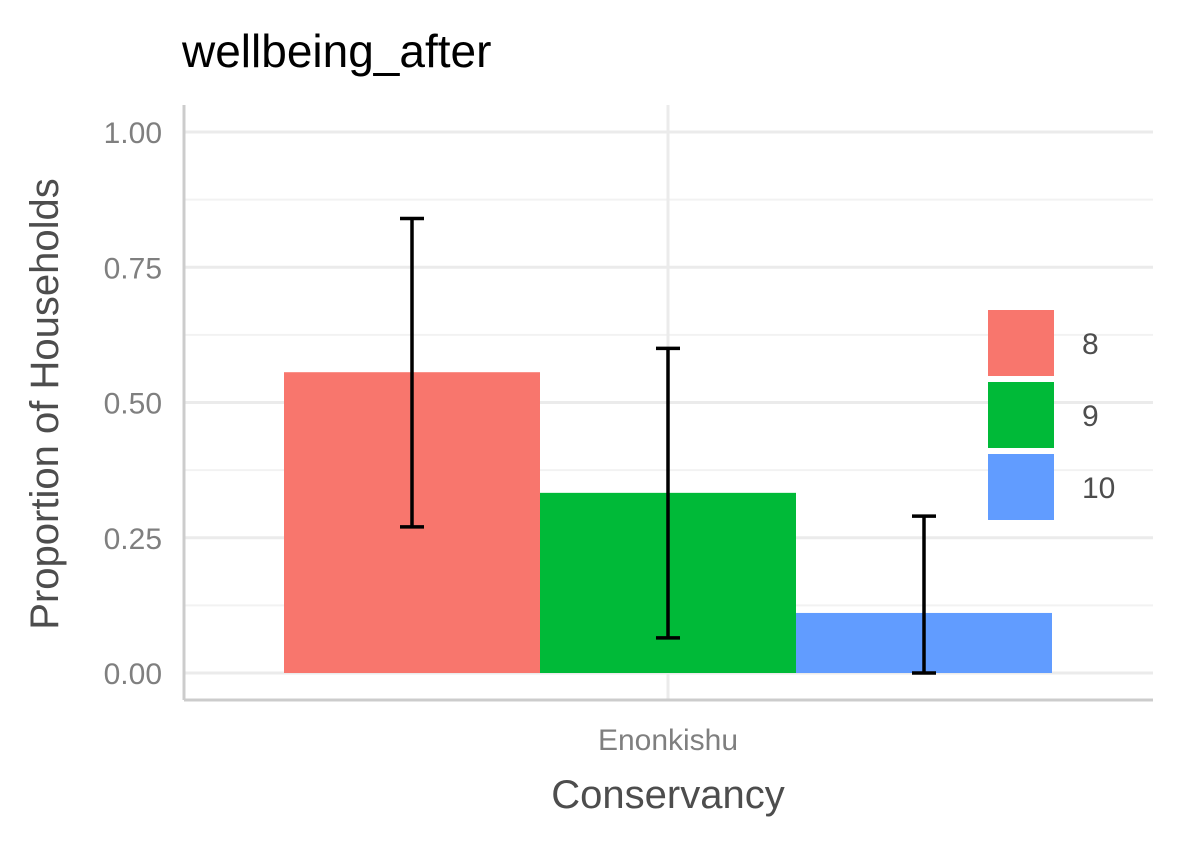 The height and width of the screenshot is (843, 1178). I want to click on y-tick-label: 0.75, so click(133, 268).